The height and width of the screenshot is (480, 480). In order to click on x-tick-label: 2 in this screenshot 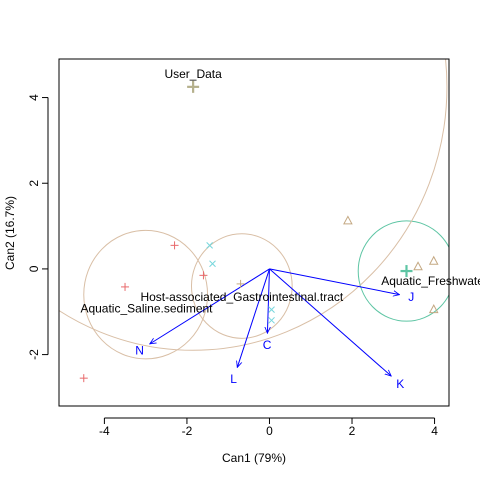, I will do `click(352, 431)`.